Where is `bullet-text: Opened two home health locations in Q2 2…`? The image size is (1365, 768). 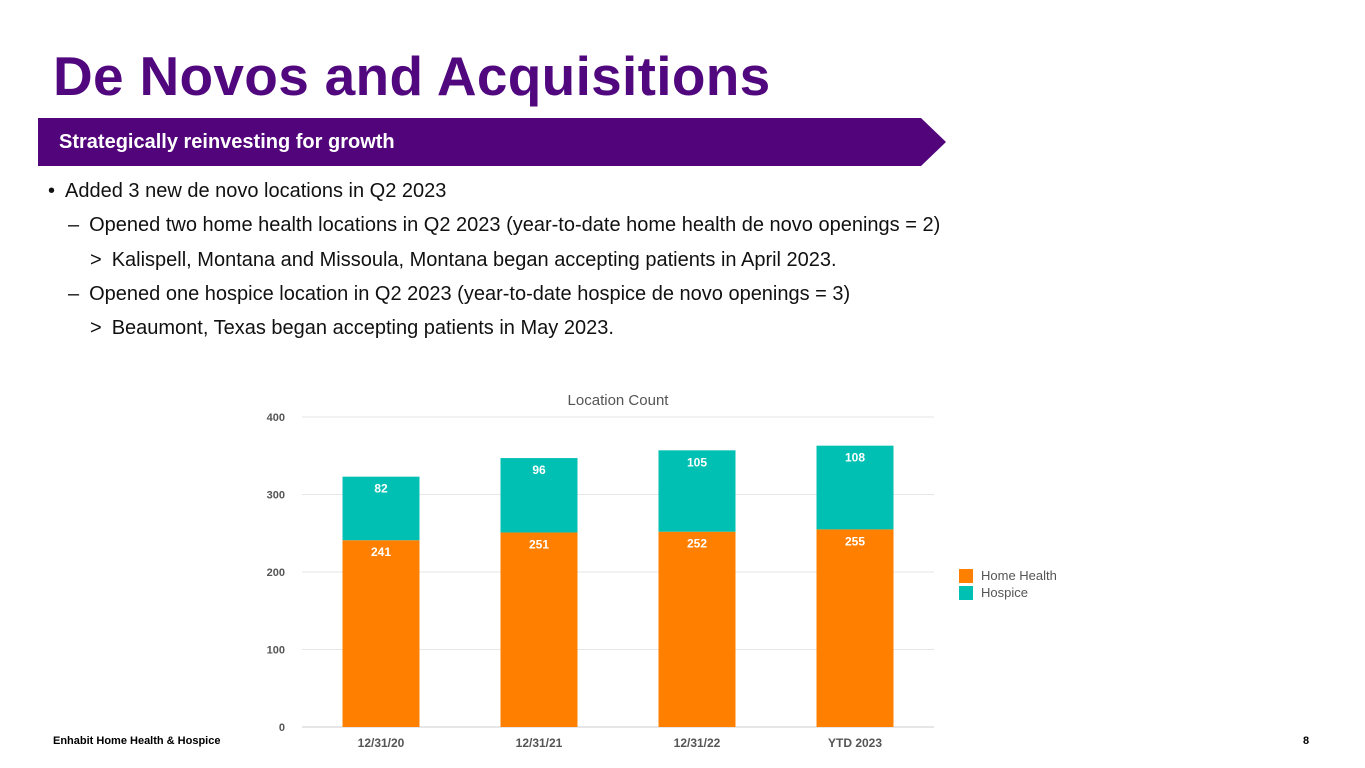 bullet-text: Opened two home health locations in Q2 2… is located at coordinates (515, 225).